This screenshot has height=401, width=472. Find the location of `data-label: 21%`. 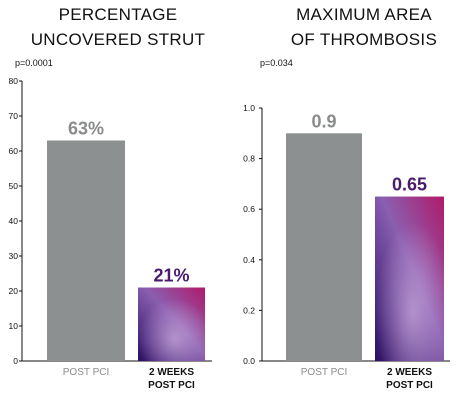

data-label: 21% is located at coordinates (171, 276).